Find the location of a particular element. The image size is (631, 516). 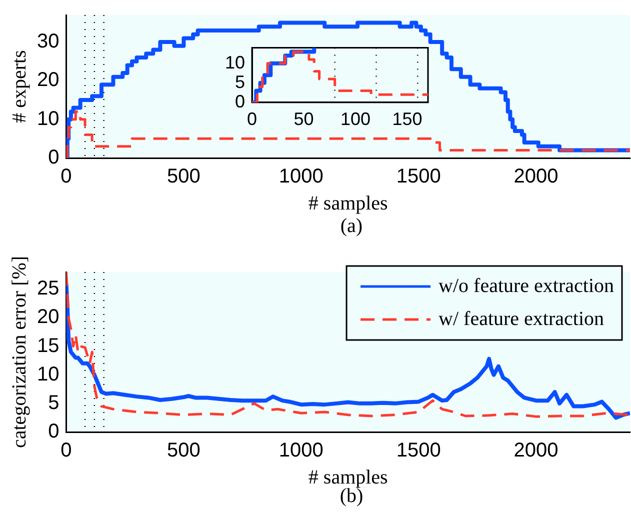

text: (a) is located at coordinates (351, 226).